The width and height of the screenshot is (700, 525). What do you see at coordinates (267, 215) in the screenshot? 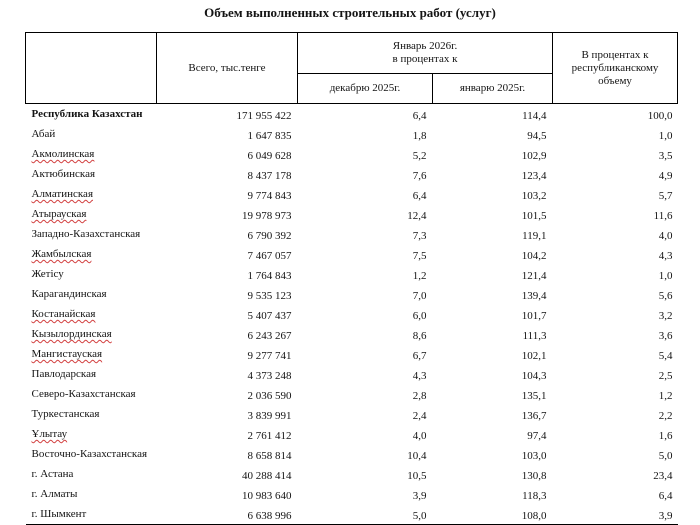
I see `total-value-cell: 19 978 973` at bounding box center [267, 215].